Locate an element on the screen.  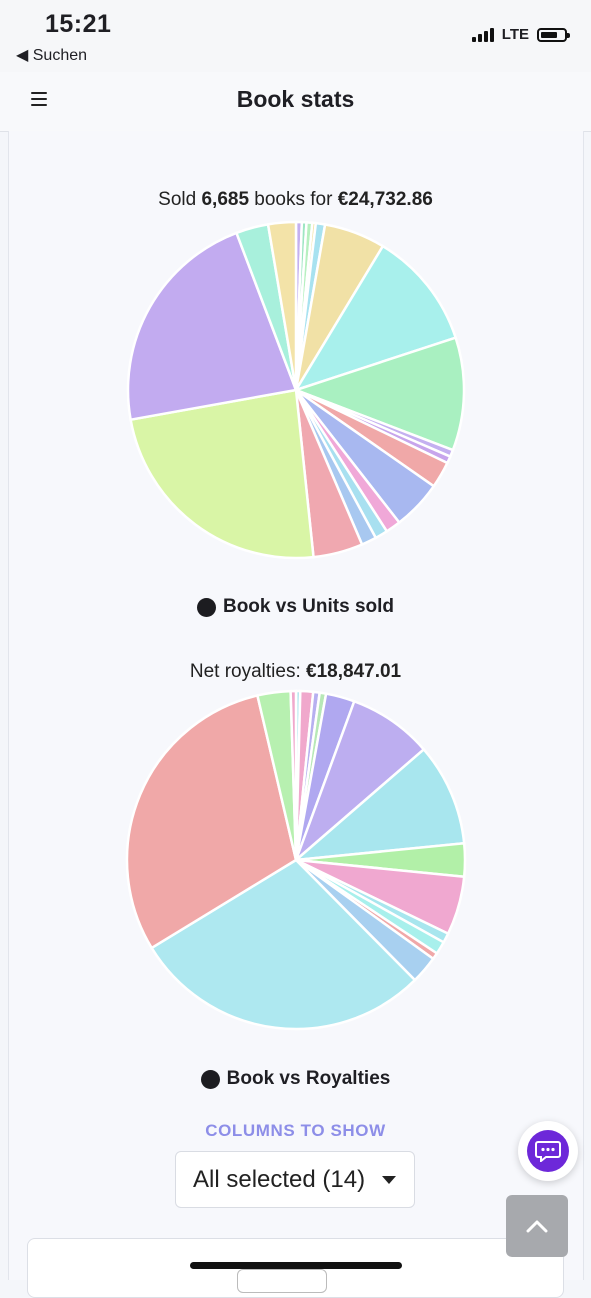
royalties-legend-label: Book vs Royalties is located at coordinates (308, 1078).